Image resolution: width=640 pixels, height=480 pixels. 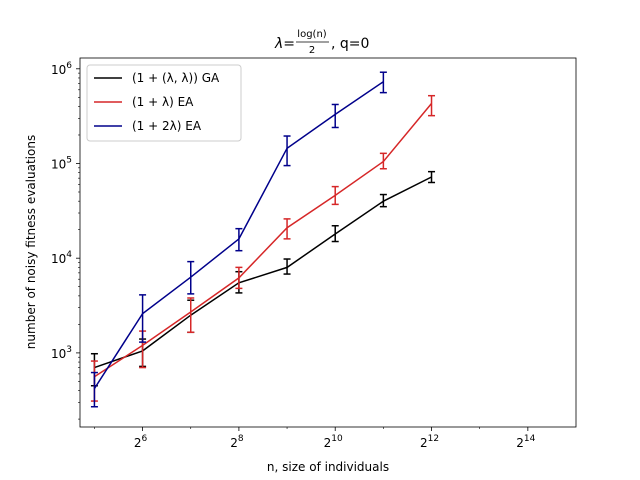 I want to click on x-tick-label-3: 212, so click(x=429, y=442).